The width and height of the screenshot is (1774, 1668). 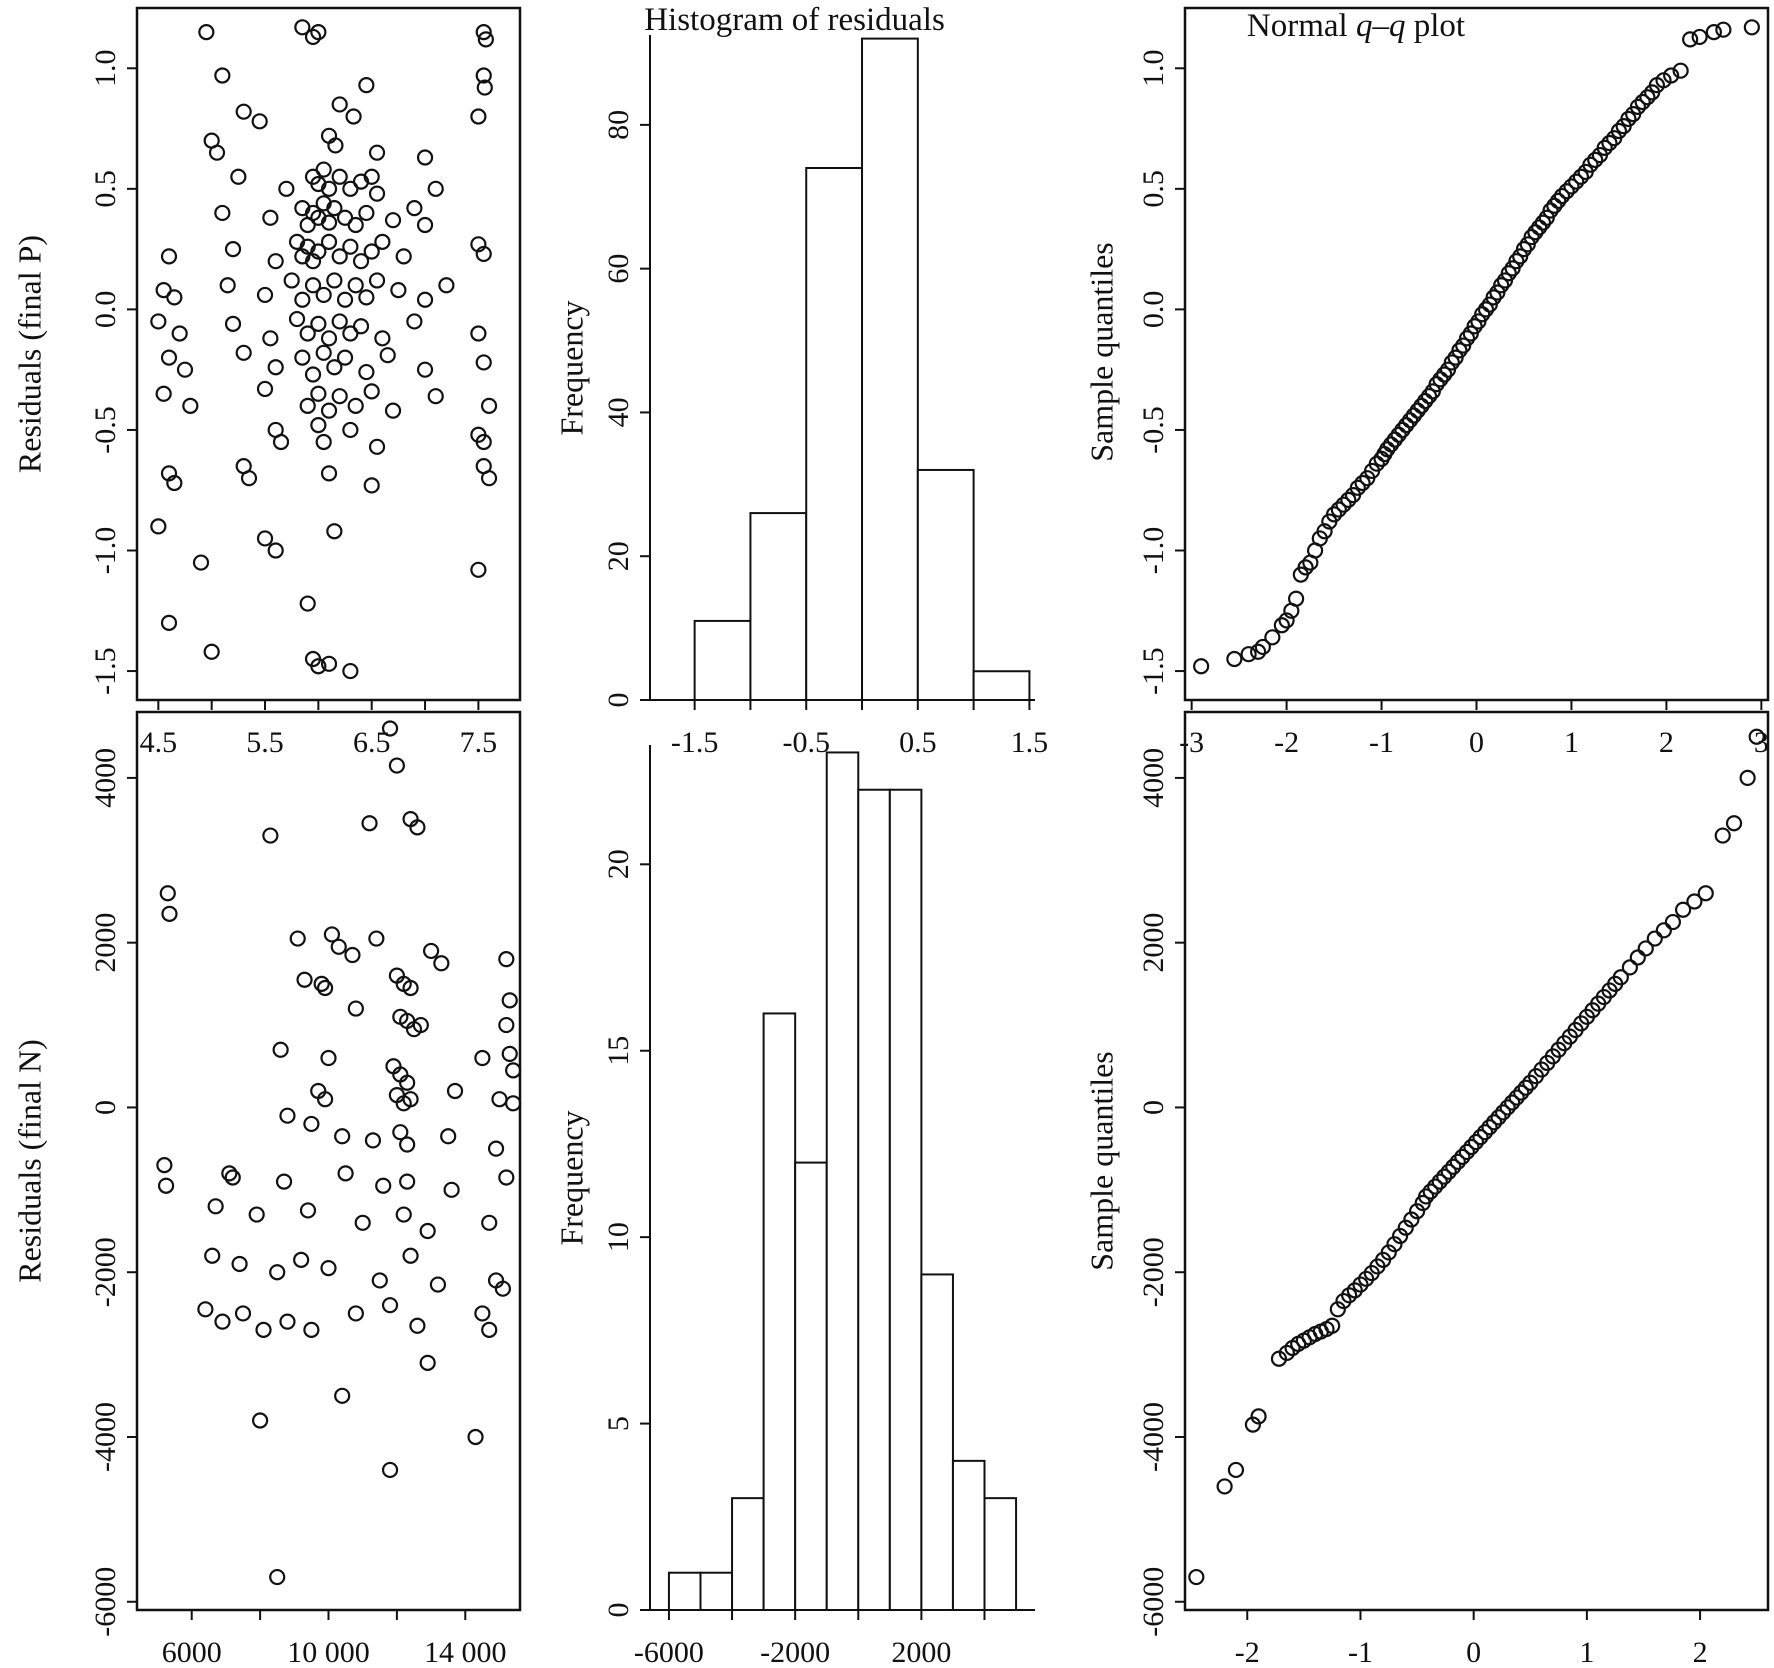 What do you see at coordinates (571, 1178) in the screenshot?
I see `y-axis-label-frequency-bottom: Frequency` at bounding box center [571, 1178].